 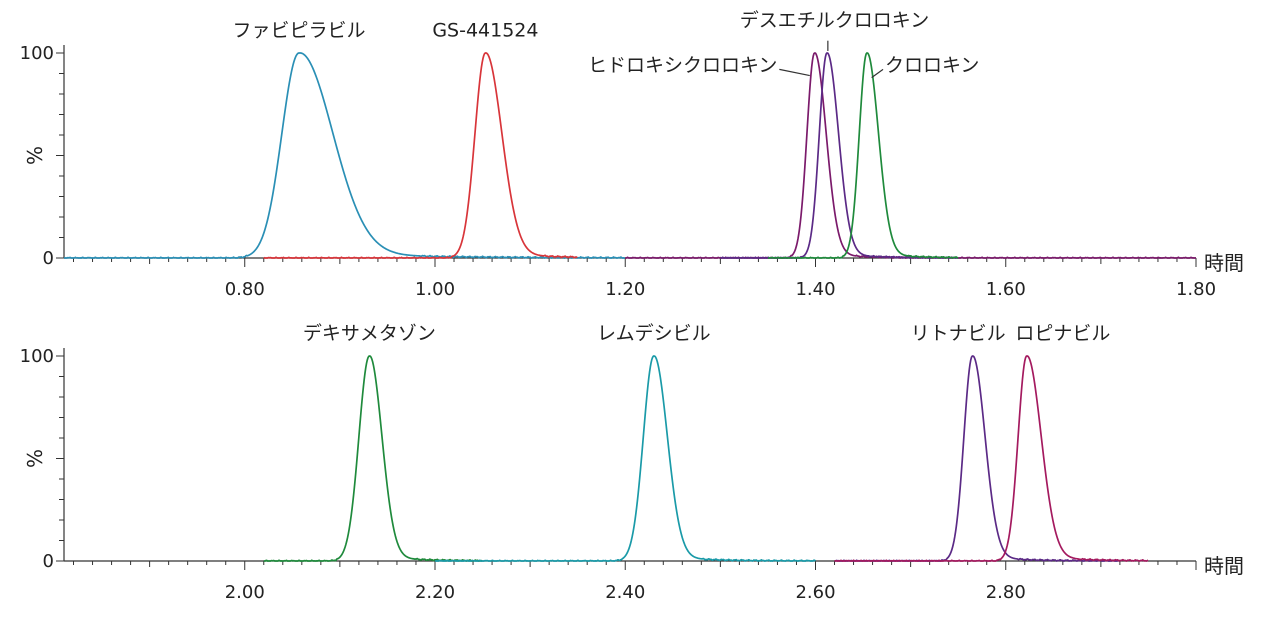 What do you see at coordinates (369, 334) in the screenshot?
I see `peak-label-1: デキサメタゾン` at bounding box center [369, 334].